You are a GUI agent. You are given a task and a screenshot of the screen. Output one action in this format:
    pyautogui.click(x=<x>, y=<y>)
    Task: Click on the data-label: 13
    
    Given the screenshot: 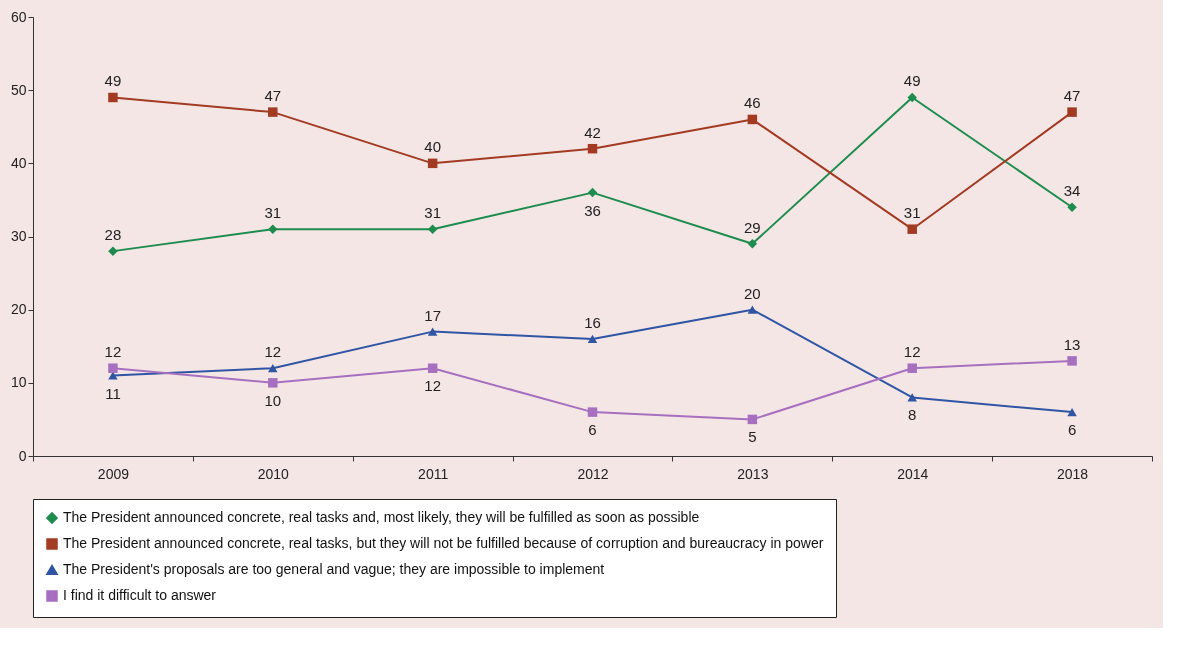 What is the action you would take?
    pyautogui.click(x=1072, y=344)
    